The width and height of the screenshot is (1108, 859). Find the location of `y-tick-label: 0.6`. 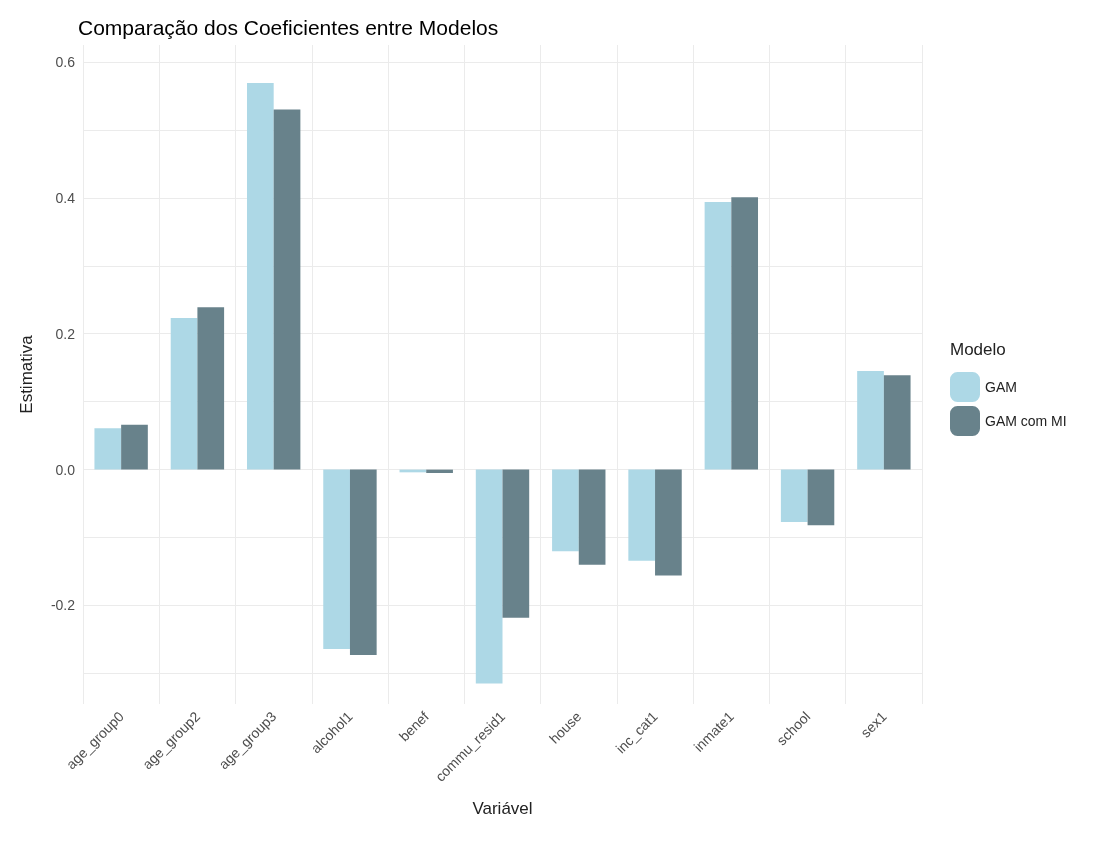

y-tick-label: 0.6 is located at coordinates (65, 61).